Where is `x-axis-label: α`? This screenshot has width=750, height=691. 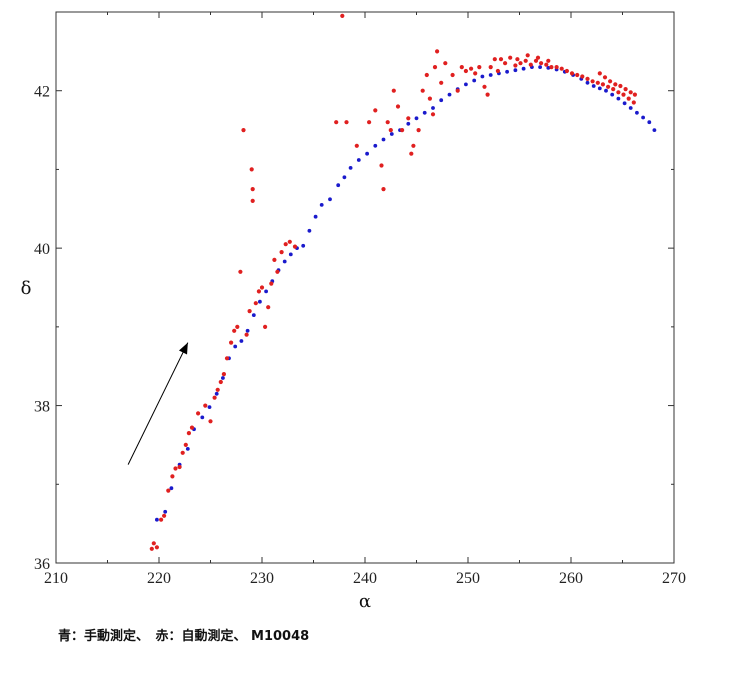
x-axis-label: α is located at coordinates (365, 601).